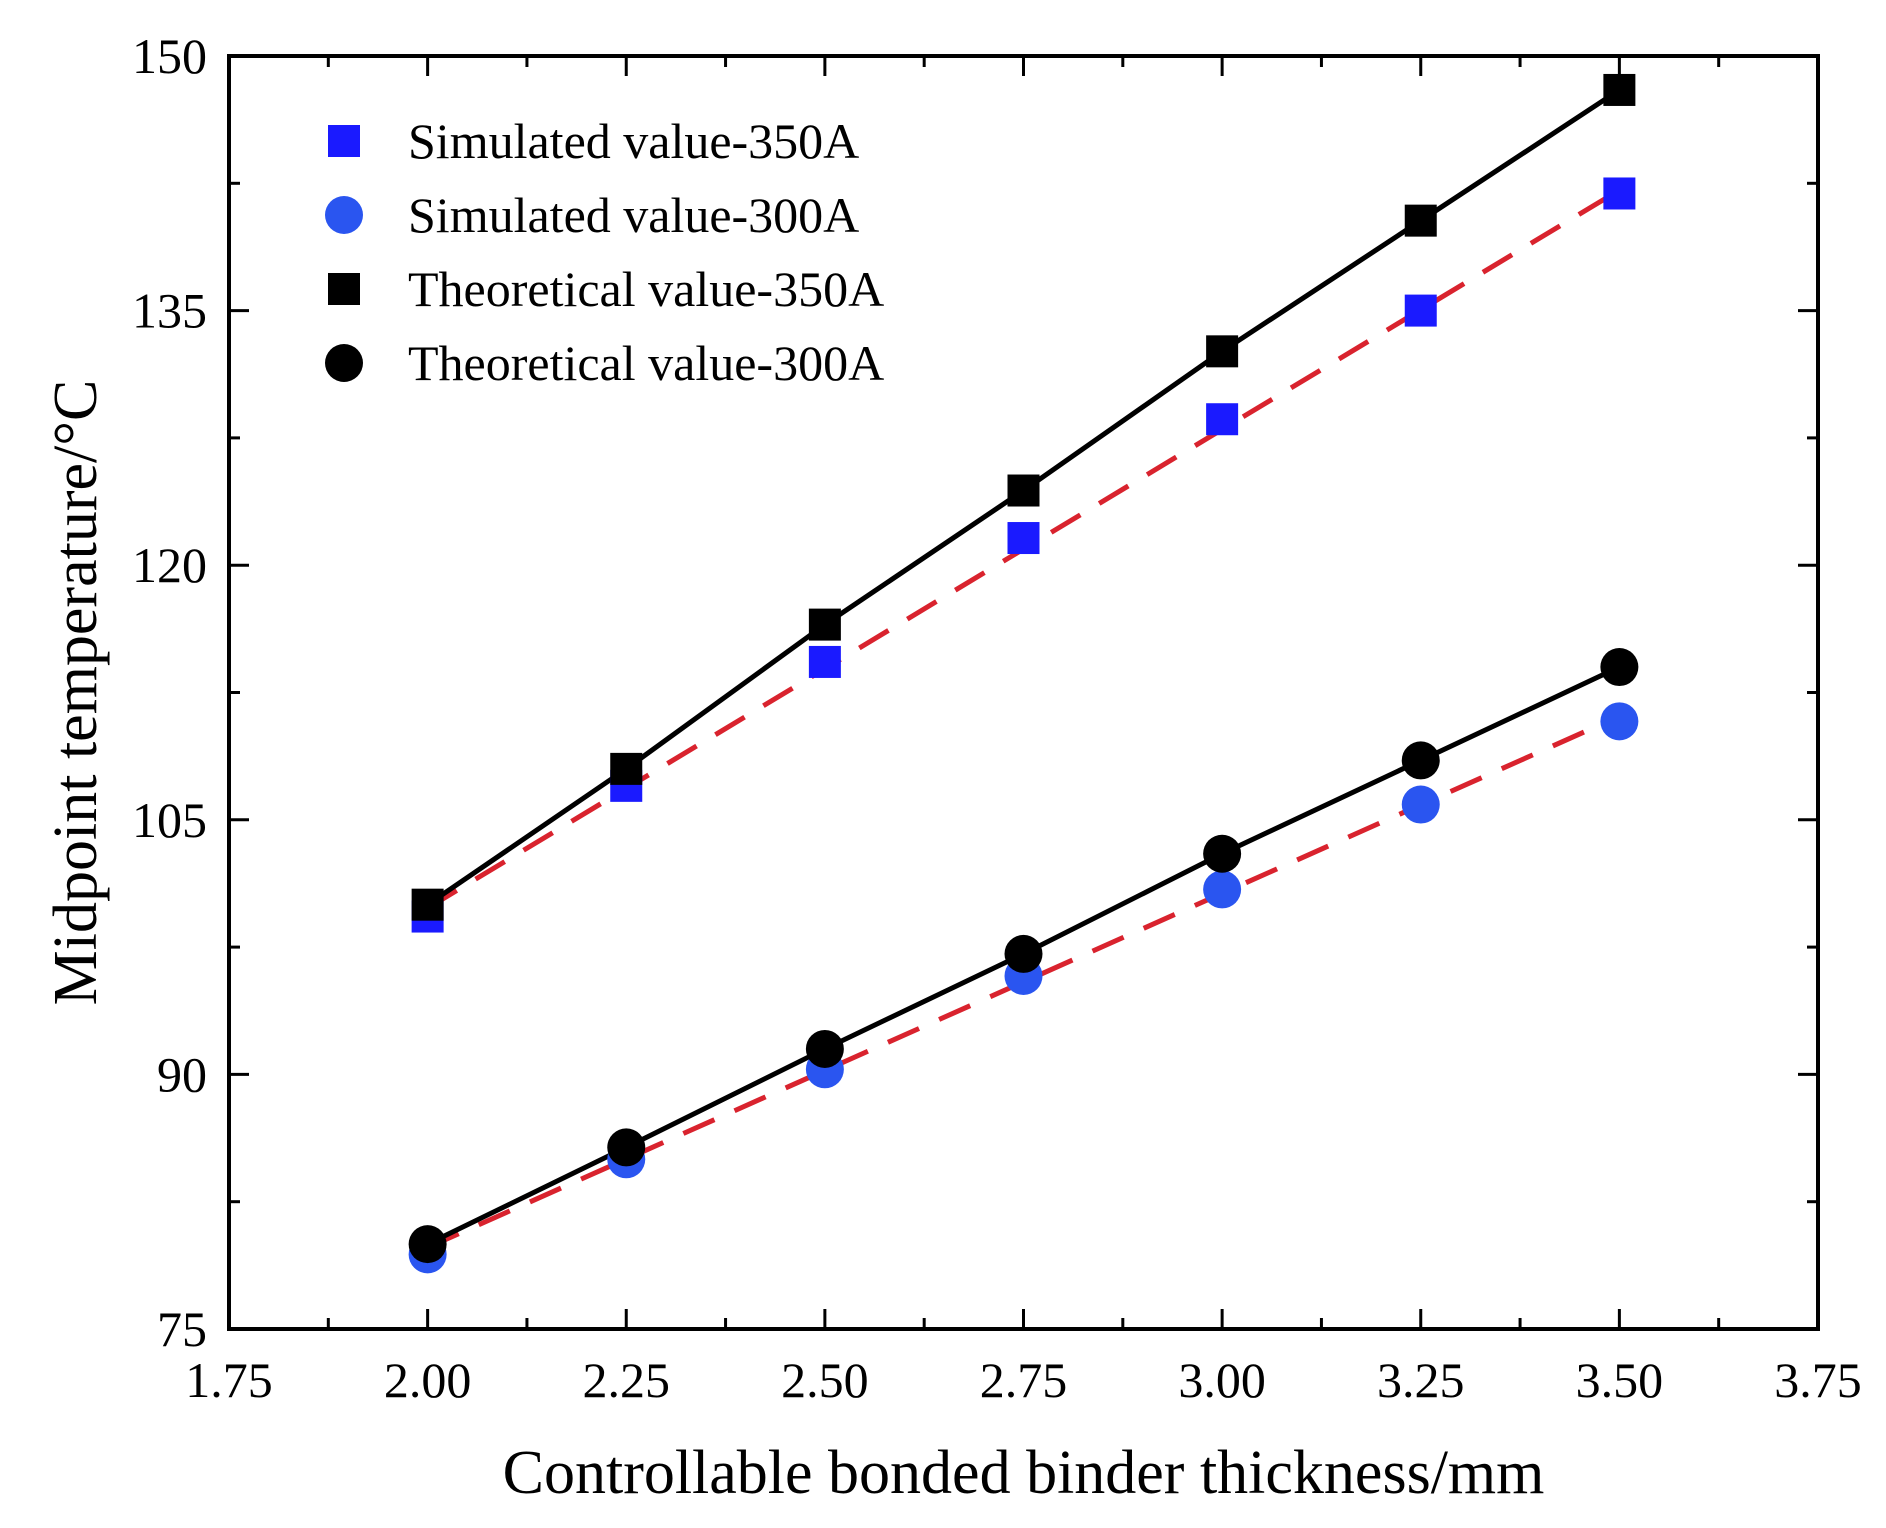  What do you see at coordinates (169, 565) in the screenshot?
I see `y-tick-label: 120` at bounding box center [169, 565].